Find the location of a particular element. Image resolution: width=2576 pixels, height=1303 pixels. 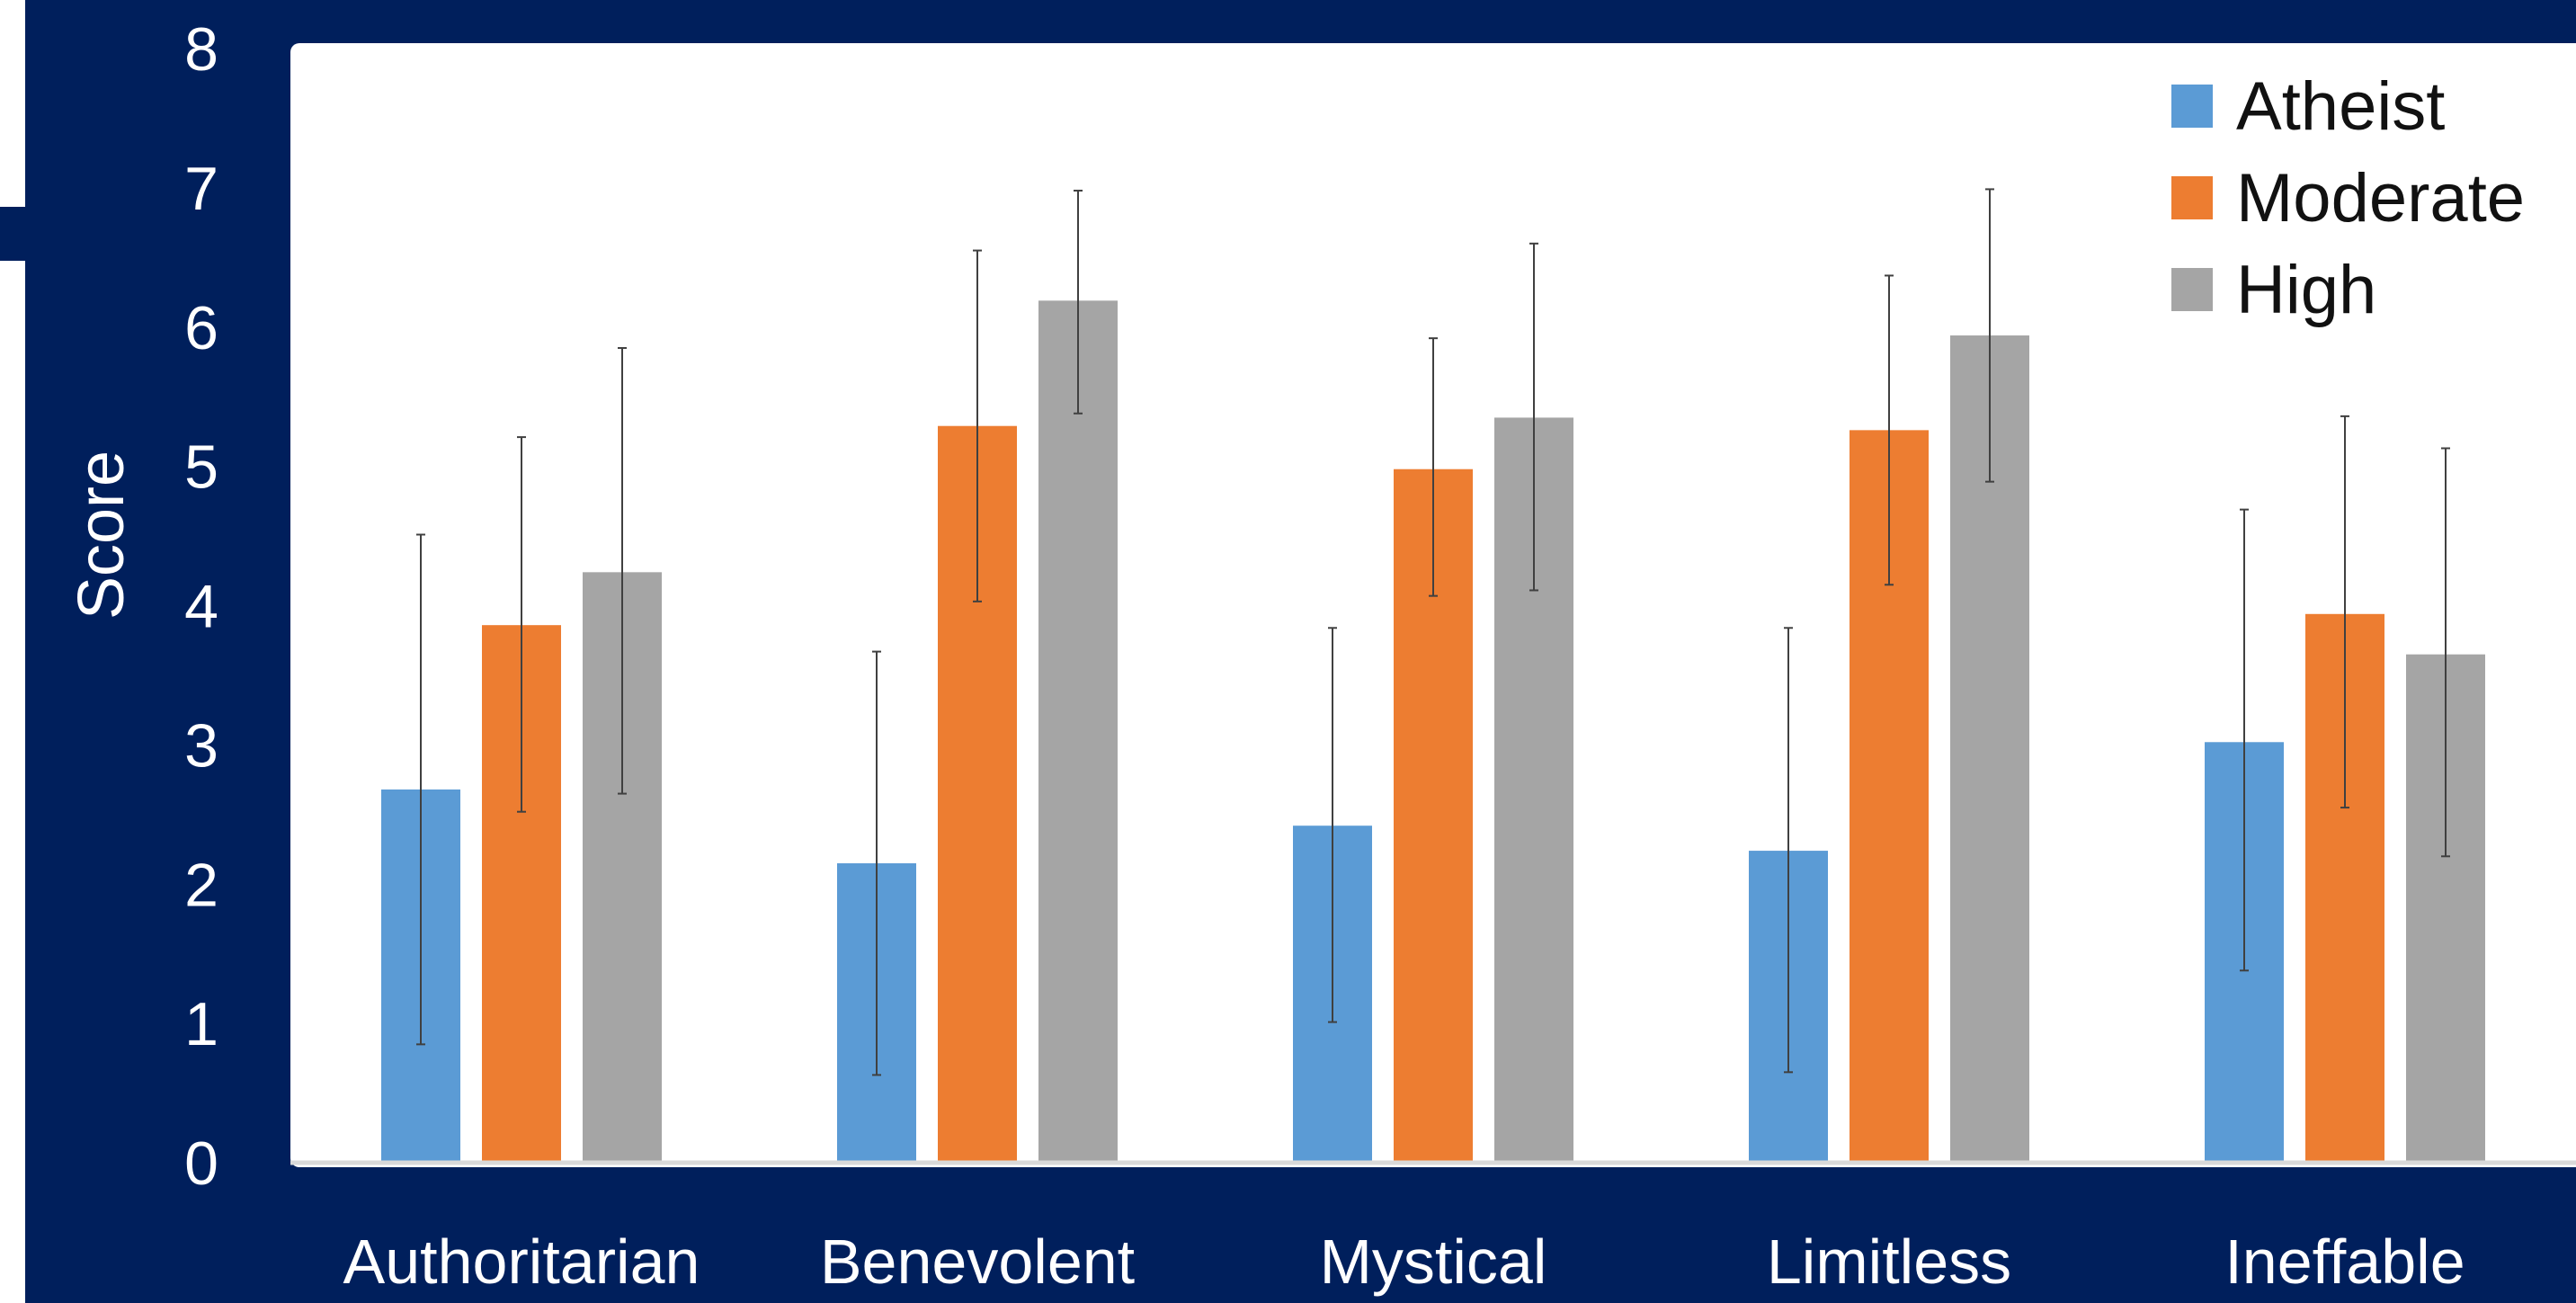

x-tick-label: Ineffable is located at coordinates (2345, 1262).